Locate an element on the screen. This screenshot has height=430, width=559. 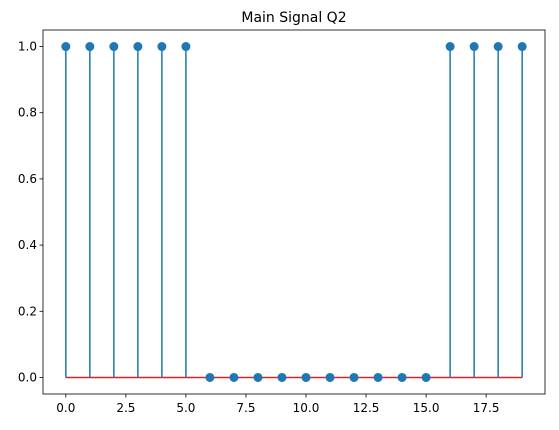
x-axis-ticks: 0.0 2.5 5.0 7.5 10.0 12.5 15.0 17.5 is located at coordinates (278, 404).